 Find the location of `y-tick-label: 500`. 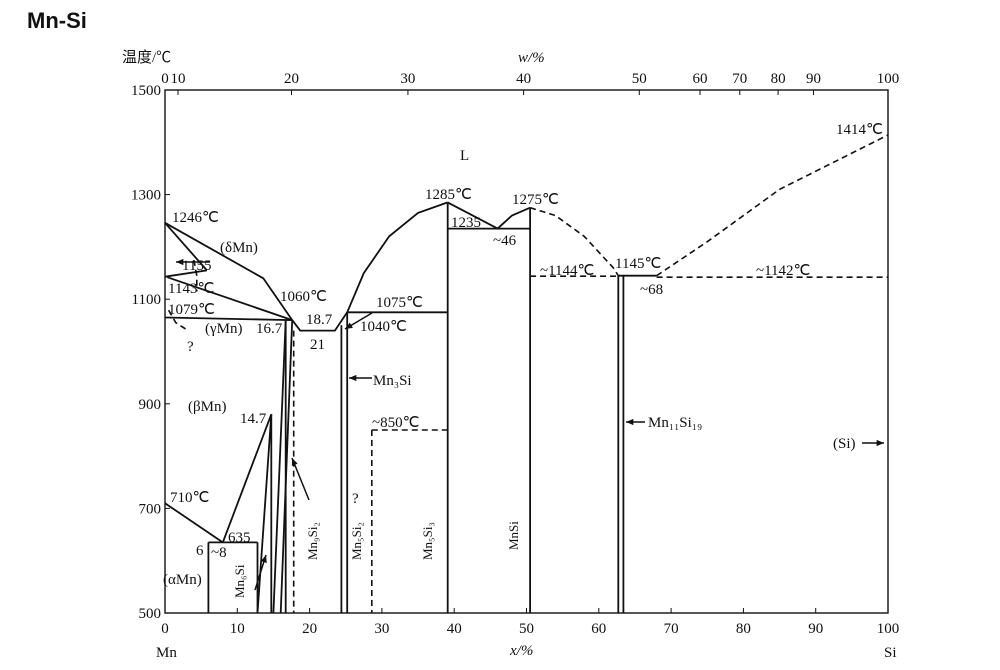

y-tick-label: 500 is located at coordinates (150, 614).